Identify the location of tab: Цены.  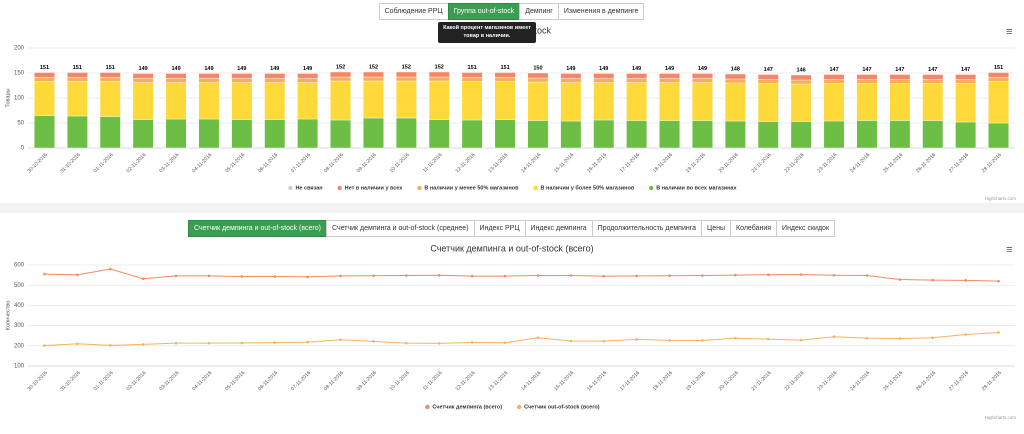
(716, 228).